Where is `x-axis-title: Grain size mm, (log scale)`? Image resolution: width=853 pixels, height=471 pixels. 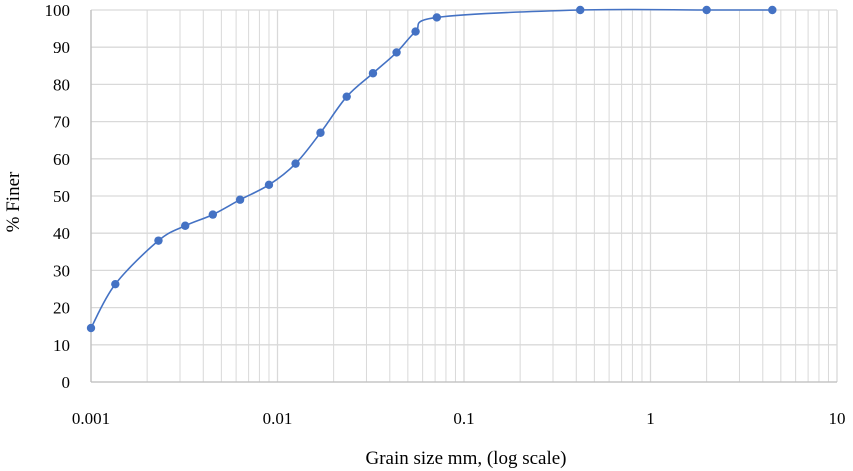 x-axis-title: Grain size mm, (log scale) is located at coordinates (465, 458).